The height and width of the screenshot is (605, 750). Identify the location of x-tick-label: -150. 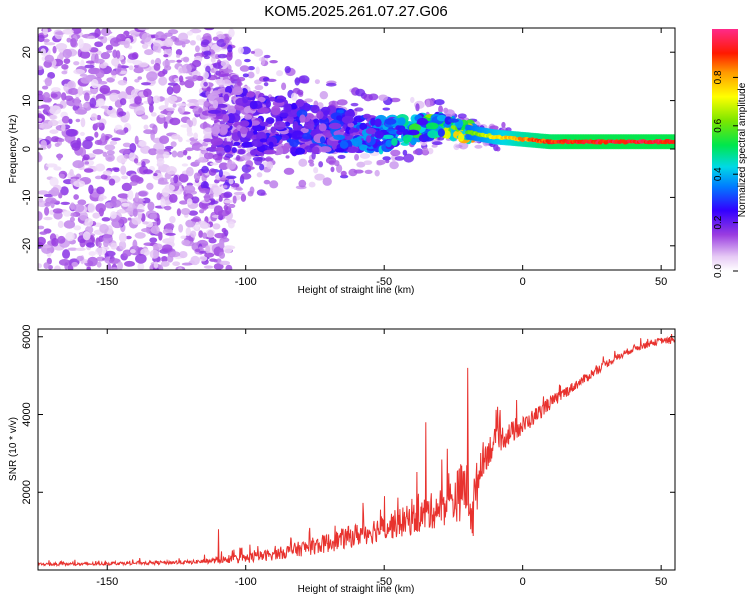
(107, 582).